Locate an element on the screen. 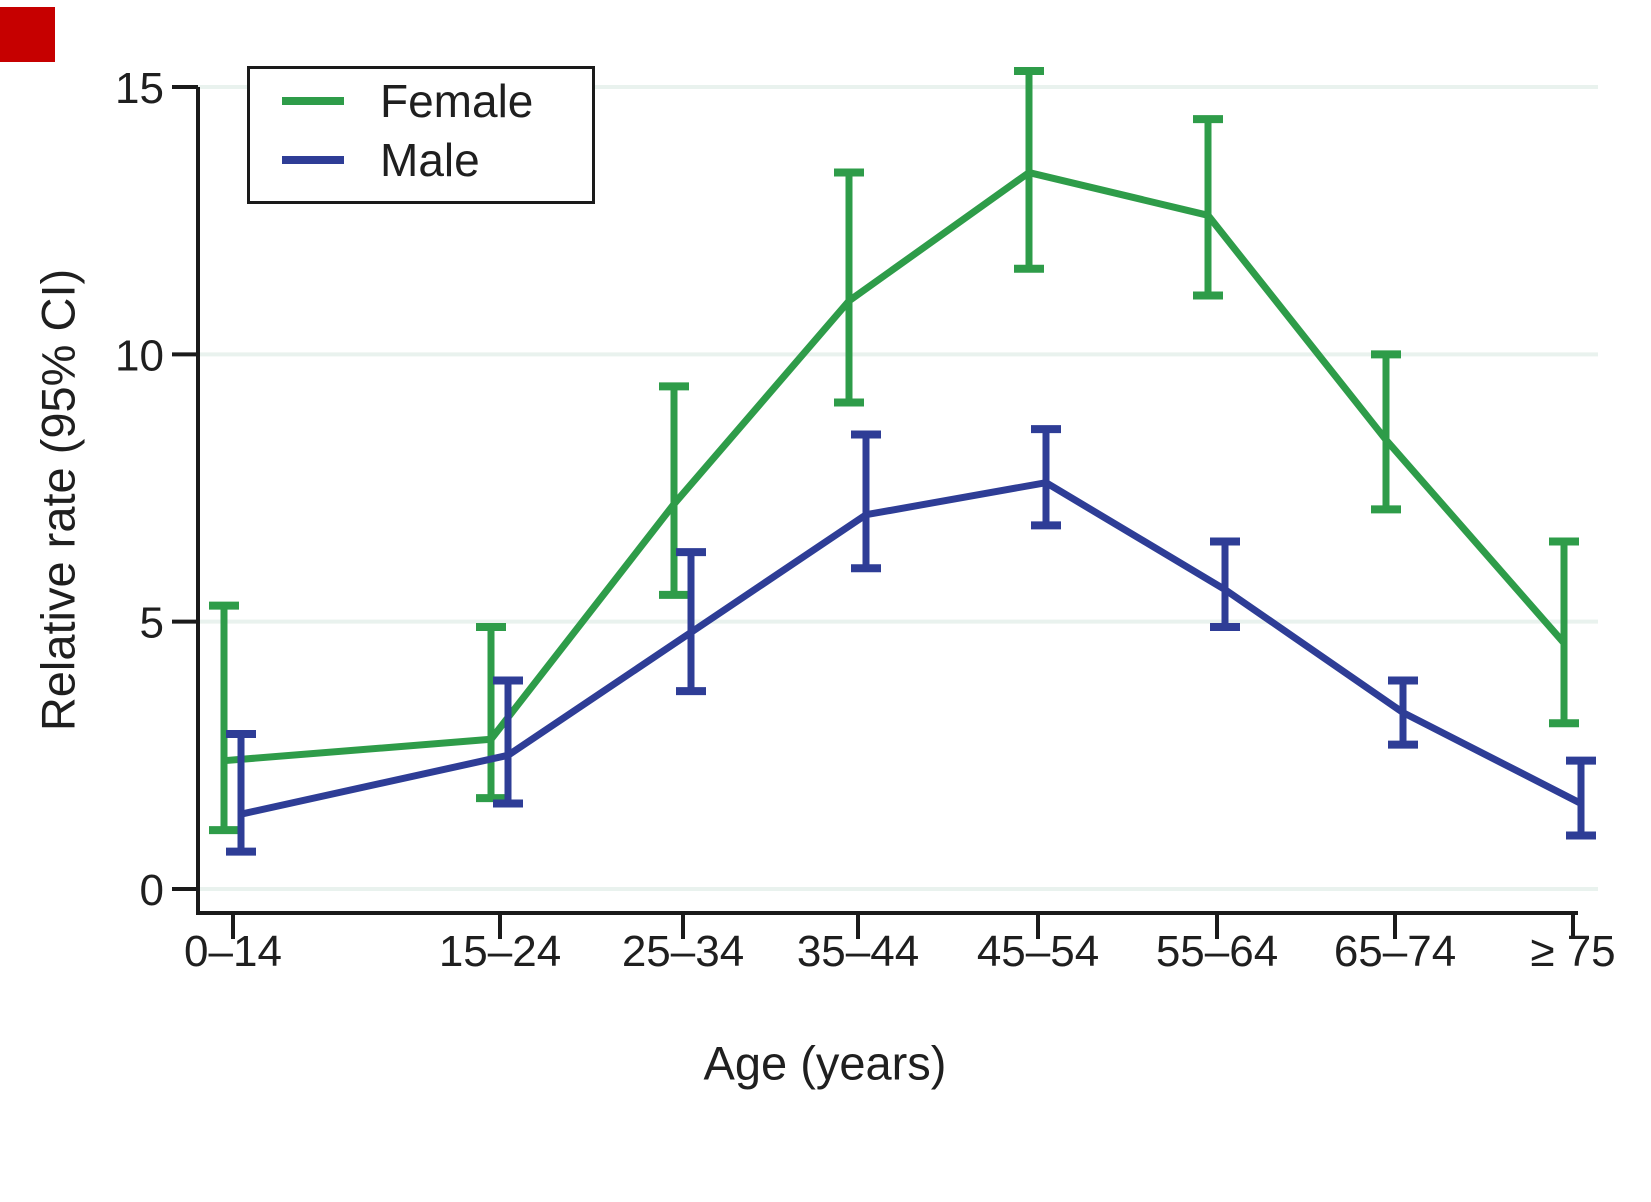 This screenshot has height=1202, width=1651. x-tick-label-7: ≥ 75 is located at coordinates (1572, 951).